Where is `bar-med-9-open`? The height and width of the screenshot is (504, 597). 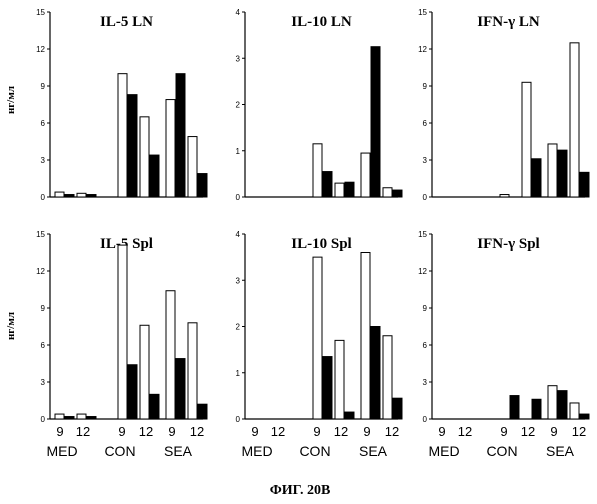
bar-med-9-open is located at coordinates (59, 416).